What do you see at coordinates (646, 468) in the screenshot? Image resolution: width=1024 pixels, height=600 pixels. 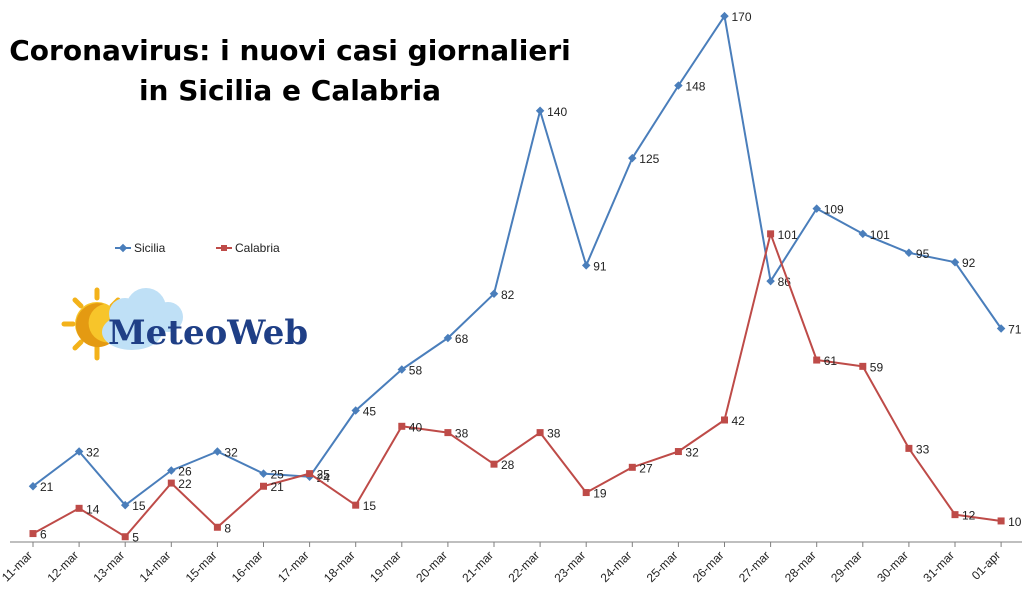 I see `data-label-calabria: 27` at bounding box center [646, 468].